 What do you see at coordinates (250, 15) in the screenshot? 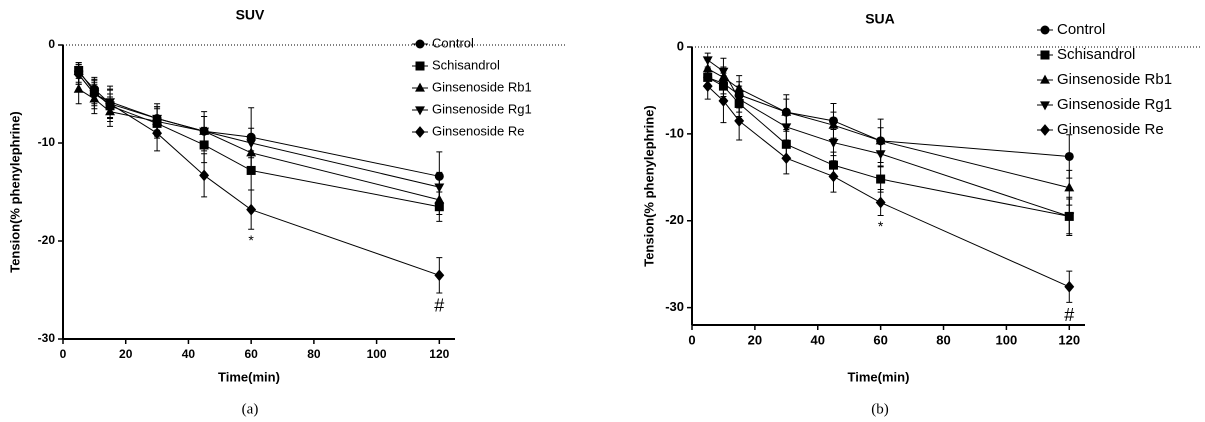
I see `chart-title: SUV` at bounding box center [250, 15].